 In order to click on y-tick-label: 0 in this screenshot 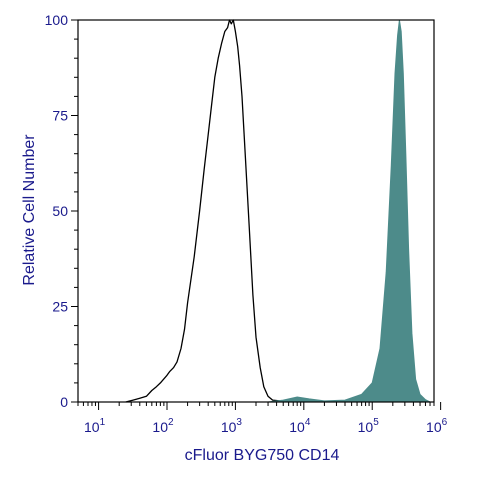, I will do `click(64, 402)`.